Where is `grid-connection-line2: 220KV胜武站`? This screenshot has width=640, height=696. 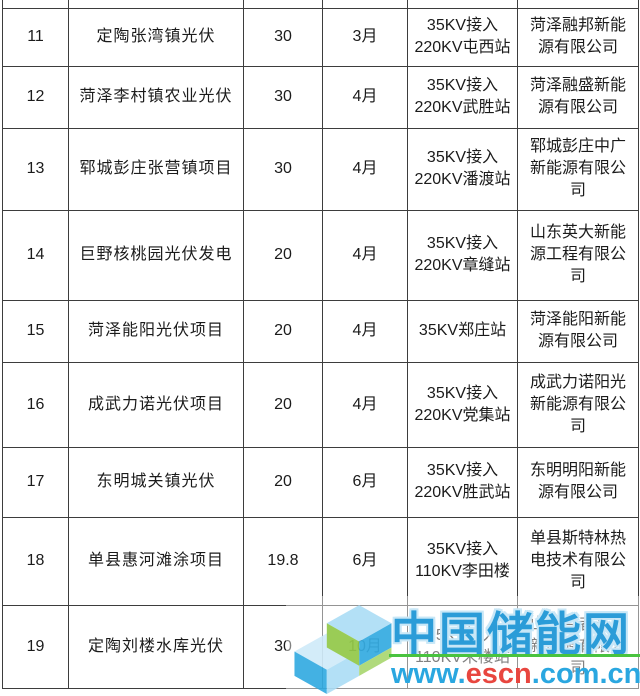 grid-connection-line2: 220KV胜武站 is located at coordinates (462, 492).